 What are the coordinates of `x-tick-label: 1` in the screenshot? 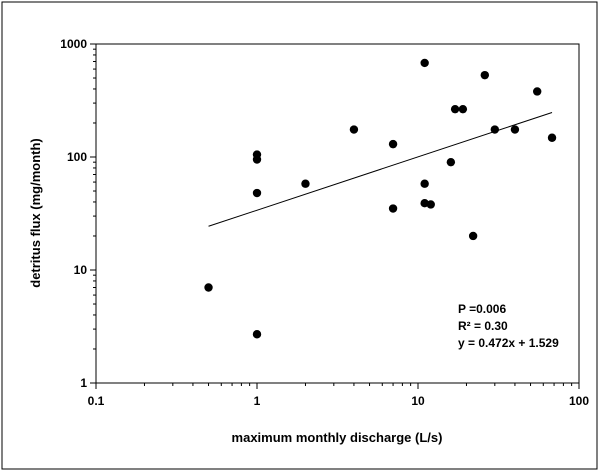 It's located at (257, 401).